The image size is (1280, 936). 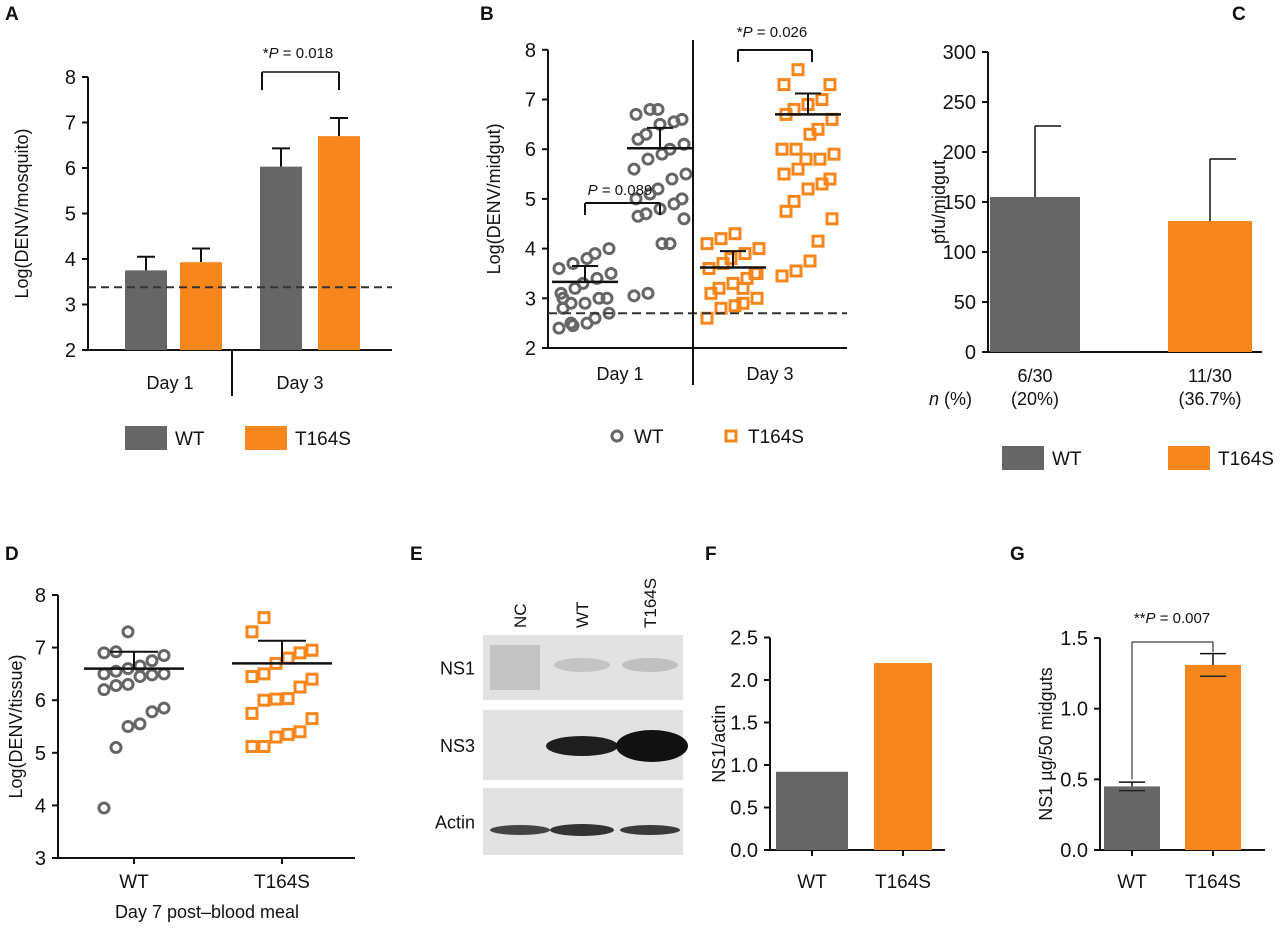 I want to click on panel-b-y-axis-label: Log(DENV/midgut), so click(x=494, y=198).